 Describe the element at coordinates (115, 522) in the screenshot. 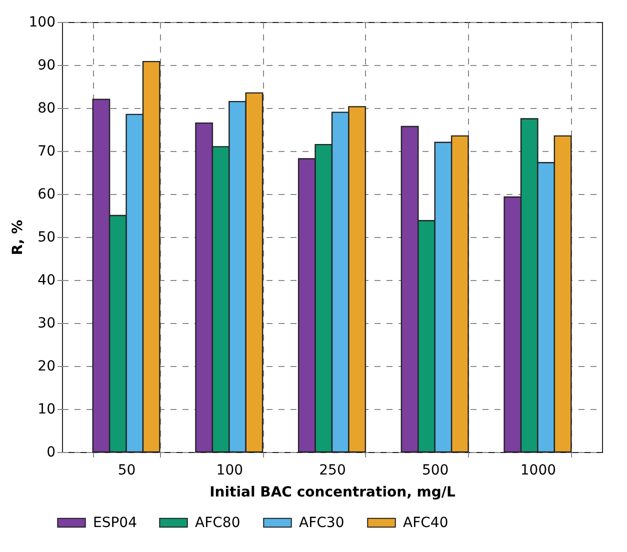

I see `legend-label: ESP04` at that location.